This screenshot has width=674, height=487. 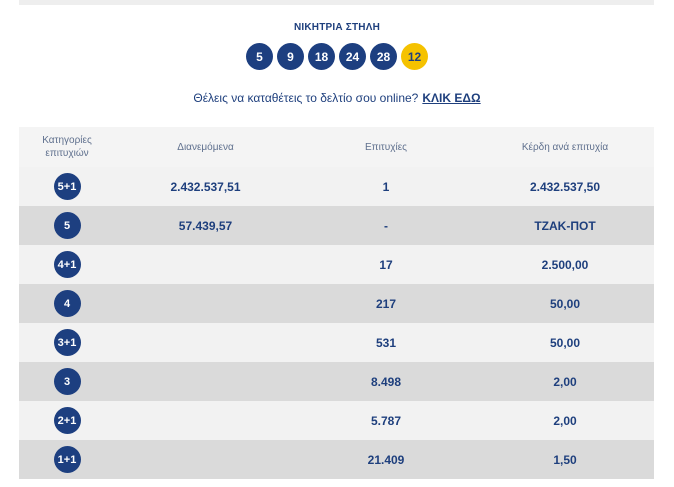 I want to click on category-badge: 4, so click(x=67, y=303).